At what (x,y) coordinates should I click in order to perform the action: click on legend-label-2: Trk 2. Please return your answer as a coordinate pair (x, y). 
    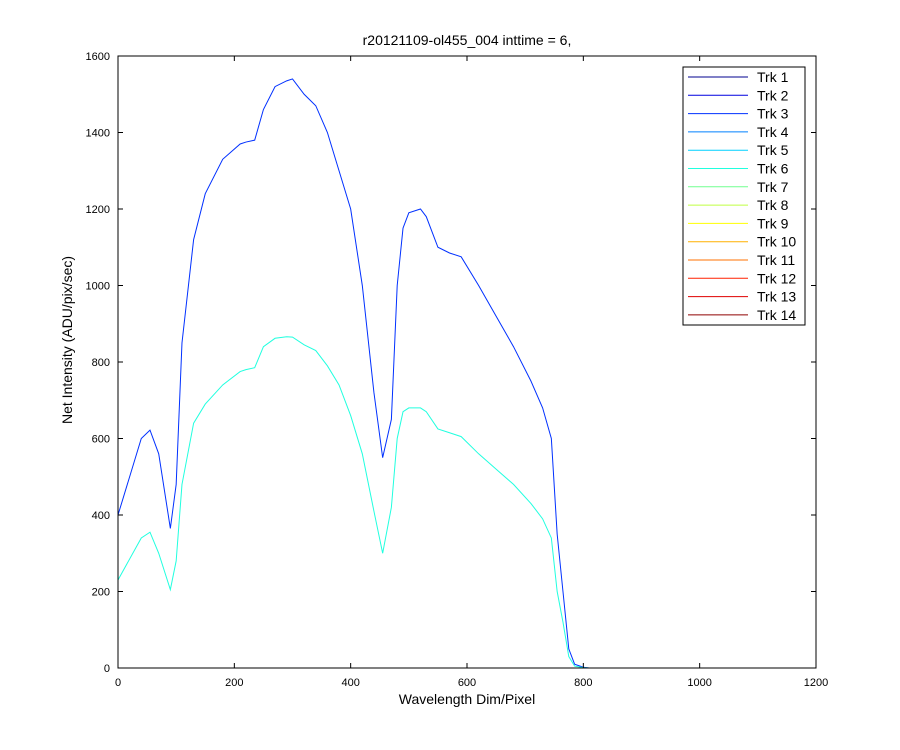
    Looking at the image, I should click on (773, 95).